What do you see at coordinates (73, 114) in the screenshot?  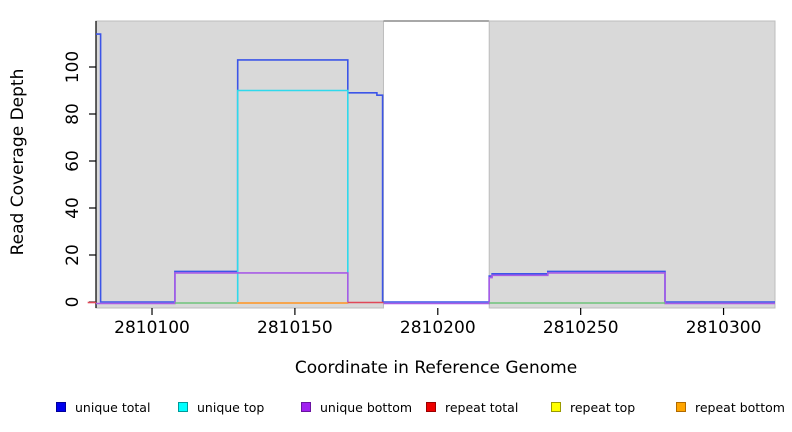 I see `svg-text: 80` at bounding box center [73, 114].